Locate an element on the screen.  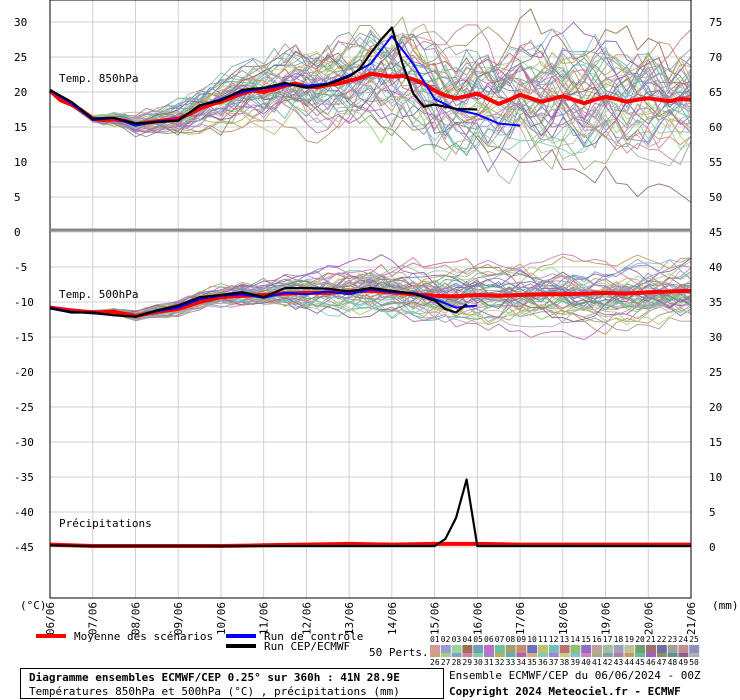
panel-label-t500: Temp. 500hPa is located at coordinates (98, 294).